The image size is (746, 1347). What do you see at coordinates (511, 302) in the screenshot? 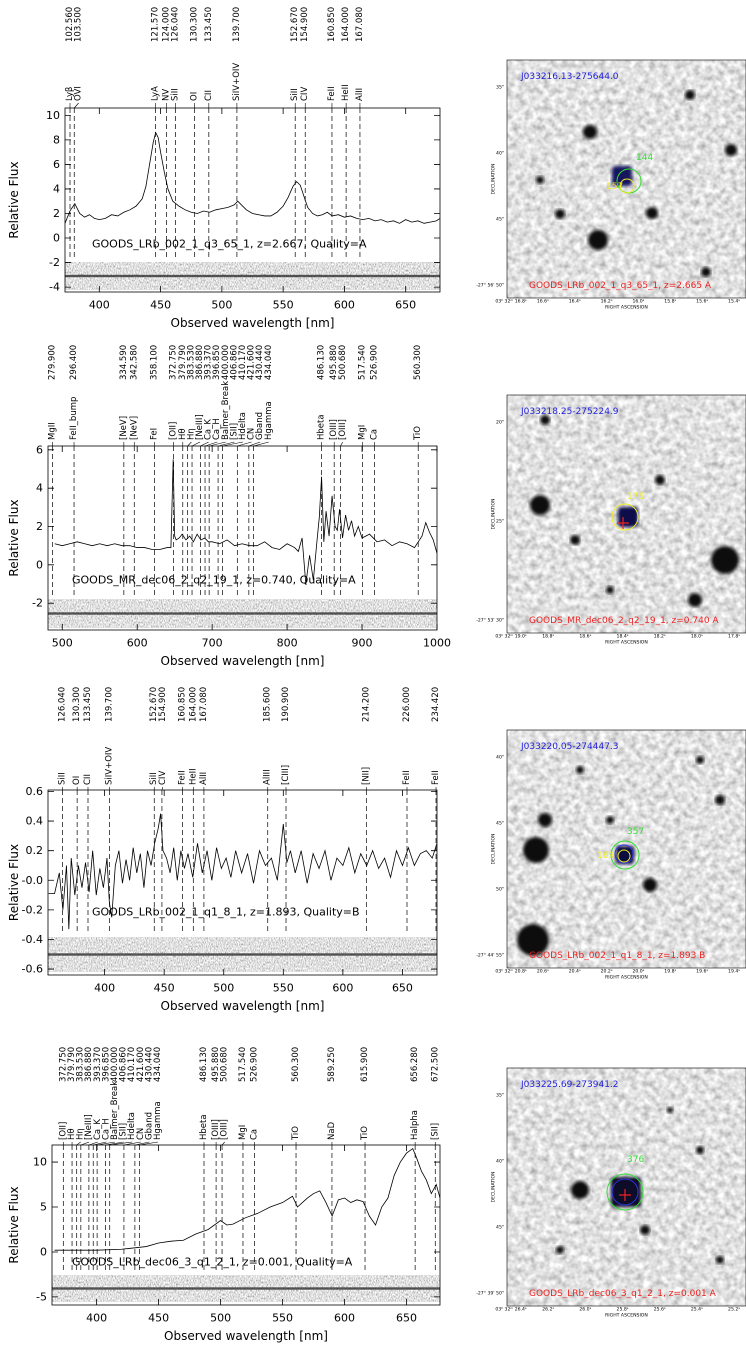
I see `image-x-tick: 03ʰ 32ᵐ 16.8ˢ` at bounding box center [511, 302].